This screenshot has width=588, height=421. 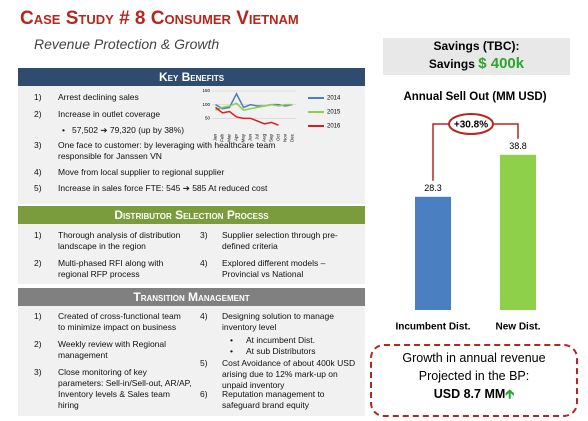 What do you see at coordinates (243, 137) in the screenshot?
I see `x-tick-label: May` at bounding box center [243, 137].